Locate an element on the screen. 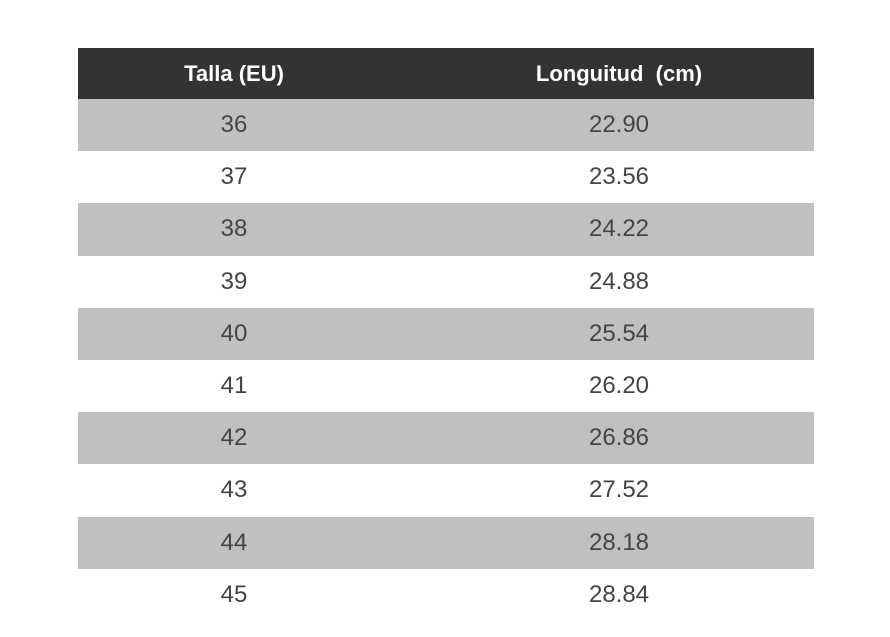  table-cell: 39 is located at coordinates (234, 281).